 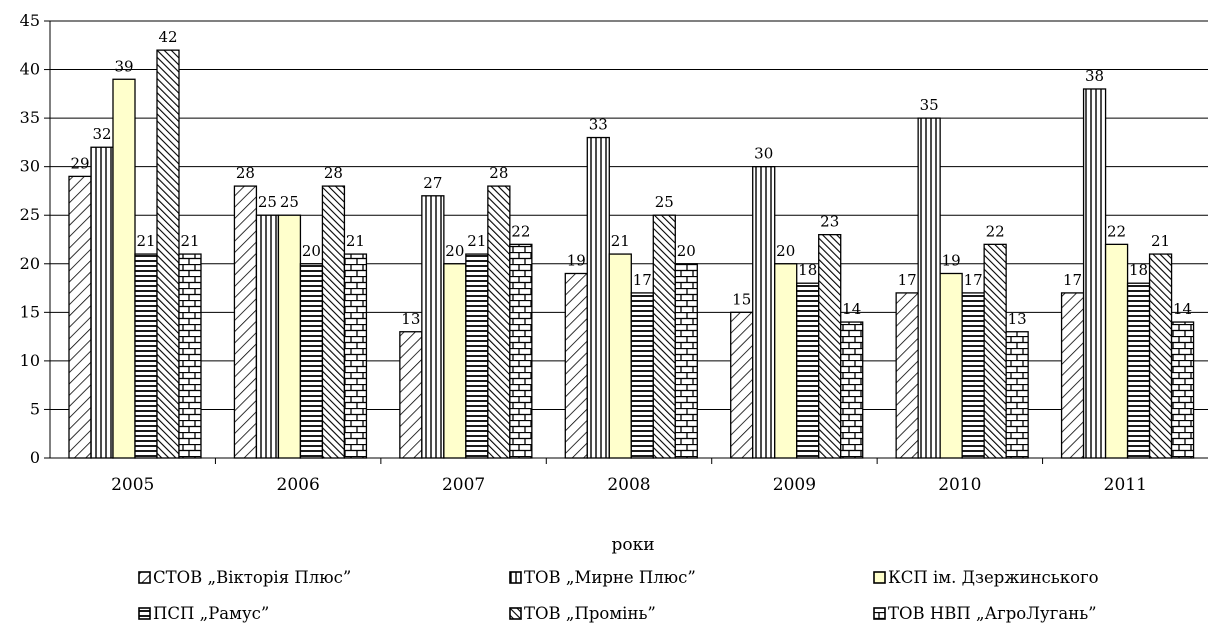 I want to click on x-tick-label: 2008, so click(x=628, y=485).